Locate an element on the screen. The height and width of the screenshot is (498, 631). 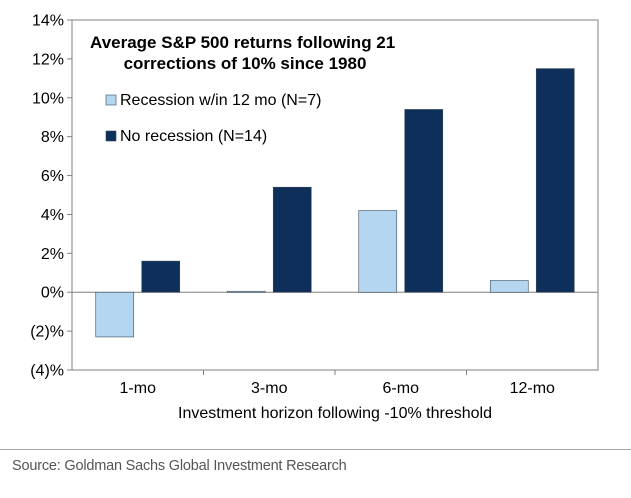
legend-label: No recession (N=14) is located at coordinates (193, 136).